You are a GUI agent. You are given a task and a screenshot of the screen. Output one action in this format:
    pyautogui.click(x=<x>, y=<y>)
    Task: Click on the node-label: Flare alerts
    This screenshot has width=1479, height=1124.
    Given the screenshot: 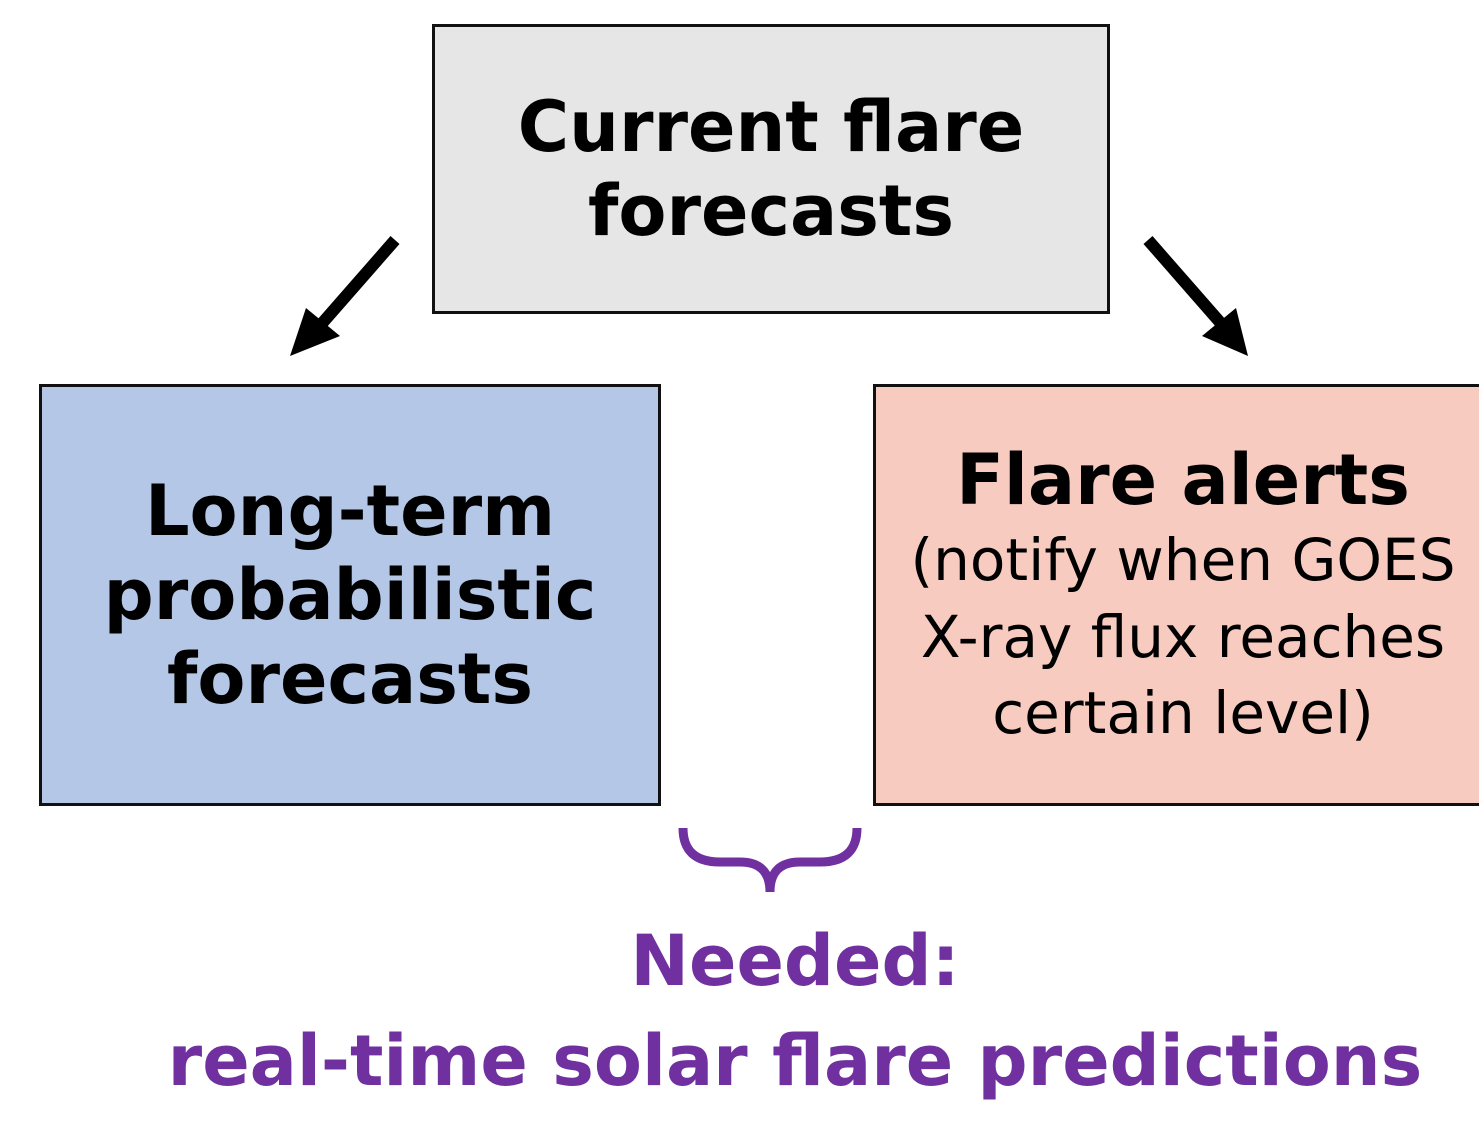 What is the action you would take?
    pyautogui.click(x=1183, y=480)
    